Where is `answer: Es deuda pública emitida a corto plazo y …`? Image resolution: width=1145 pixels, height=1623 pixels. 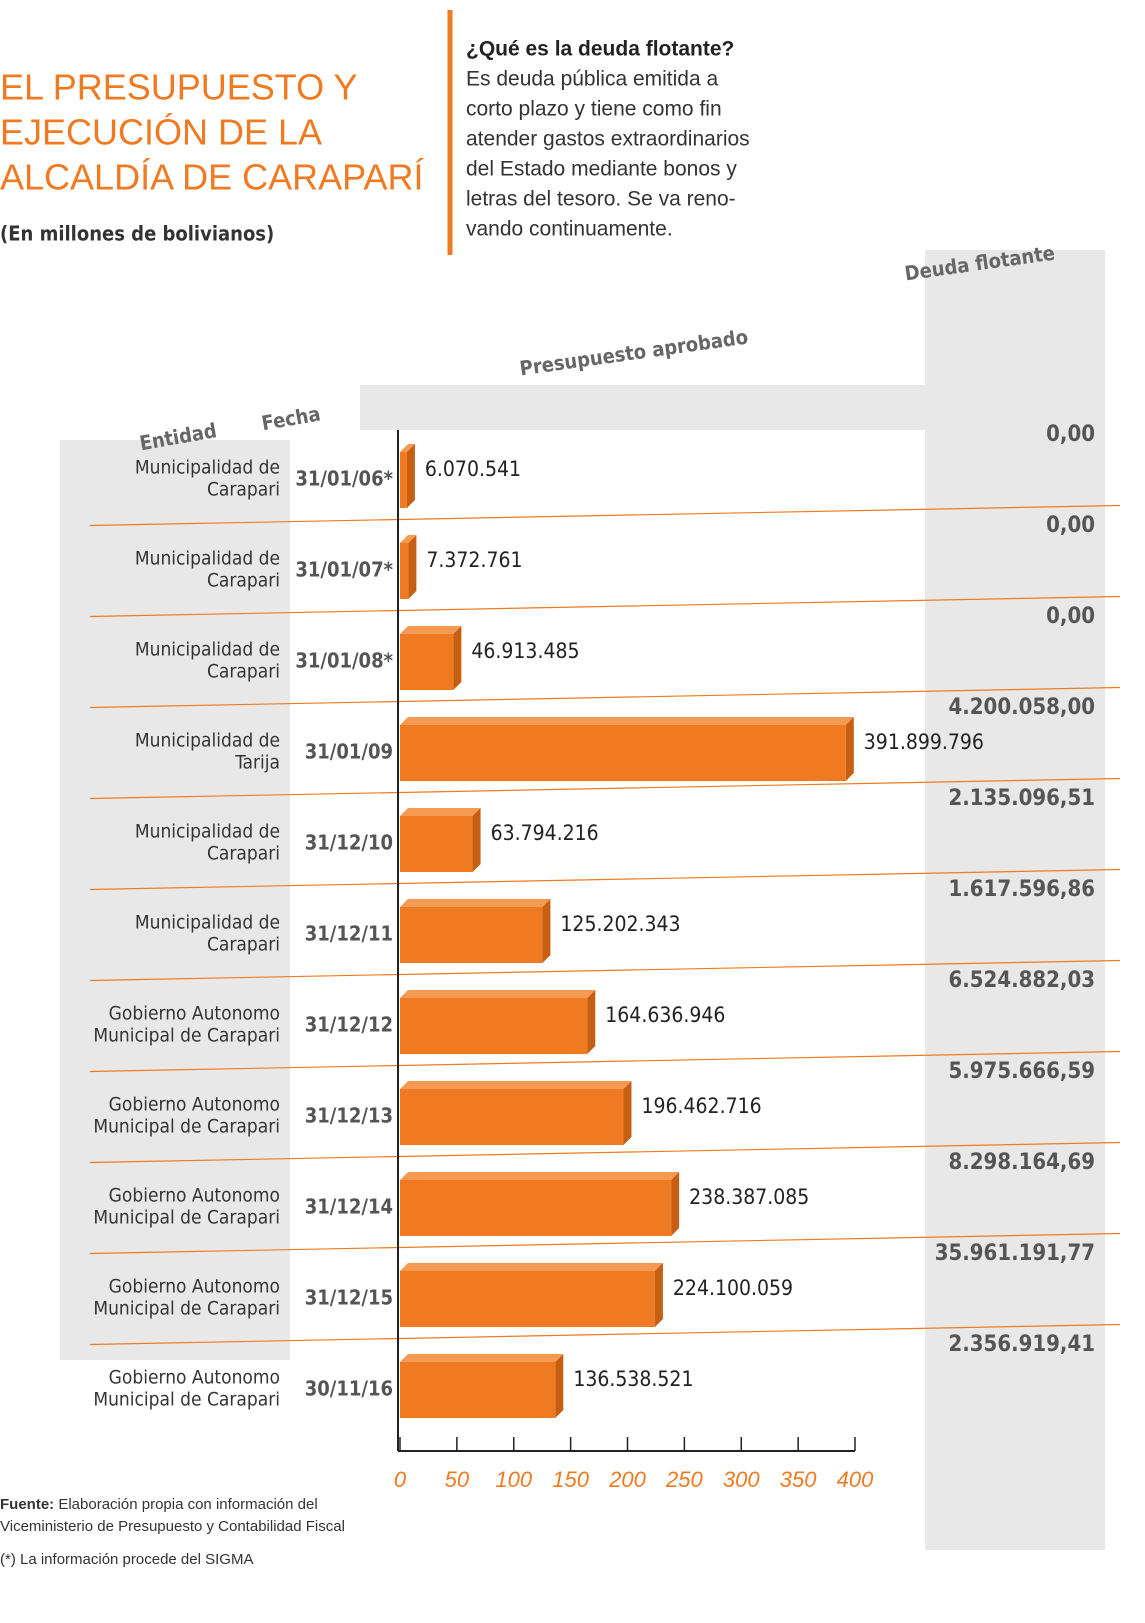
answer: Es deuda pública emitida a corto plazo y … is located at coordinates (608, 154).